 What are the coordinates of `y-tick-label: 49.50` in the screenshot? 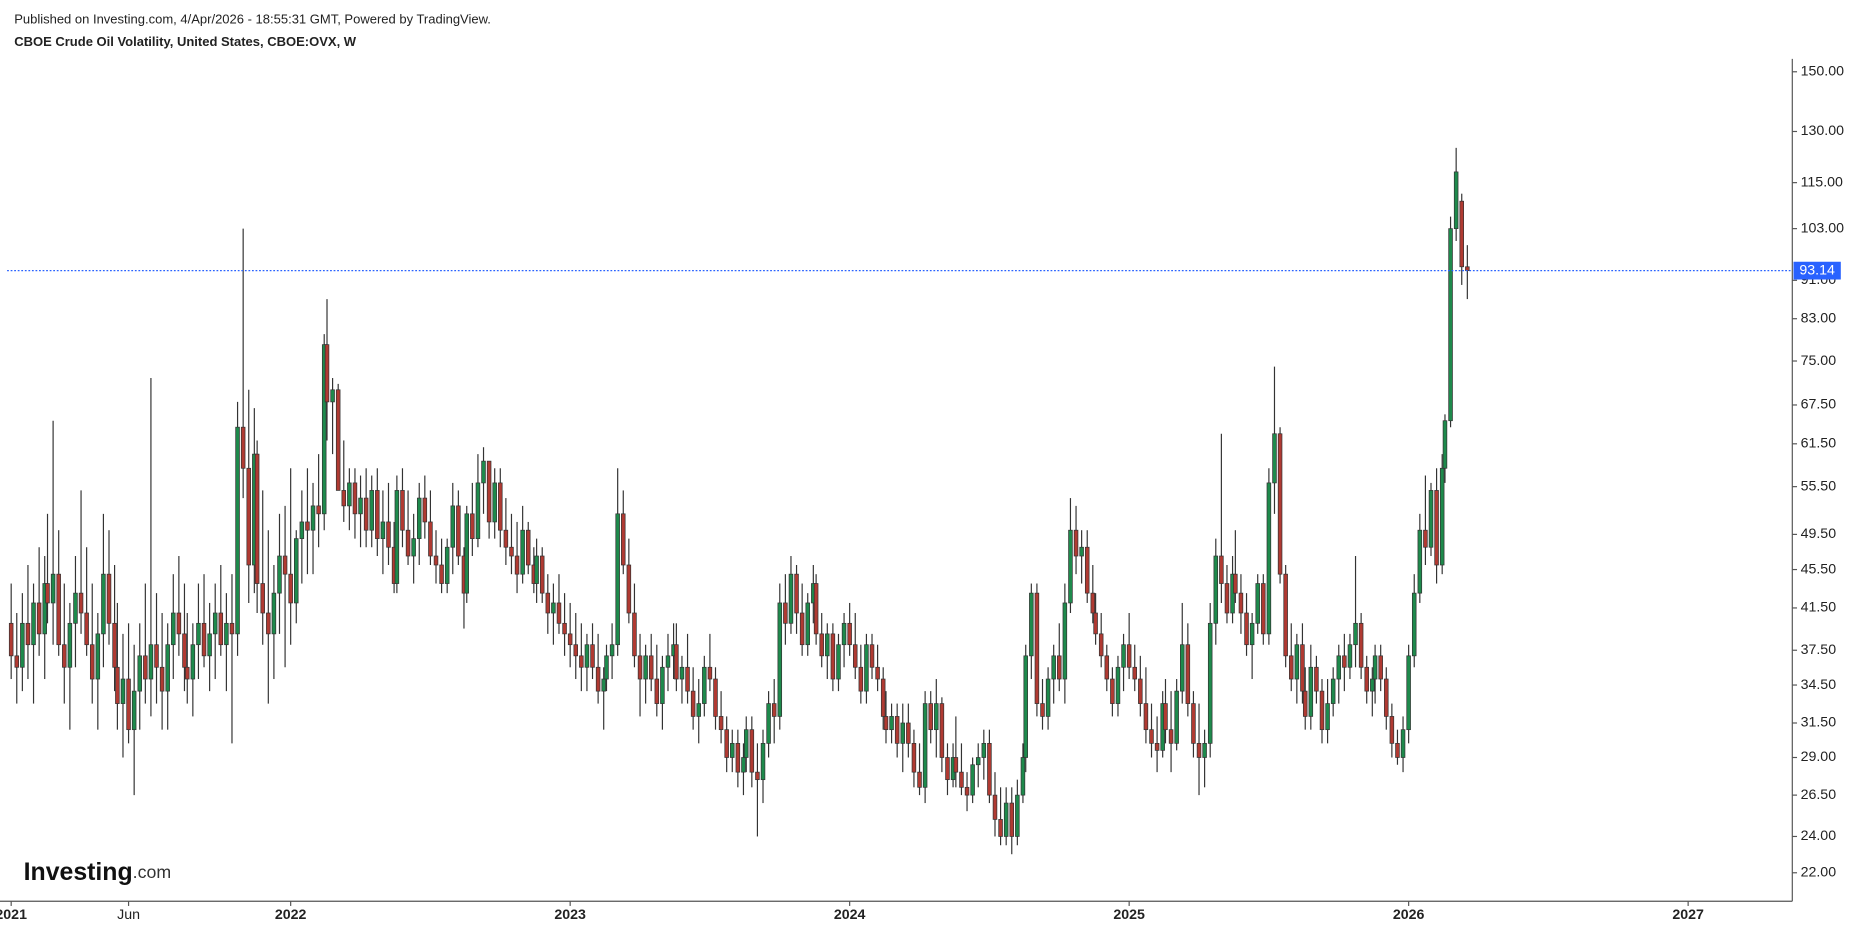 It's located at (1819, 534).